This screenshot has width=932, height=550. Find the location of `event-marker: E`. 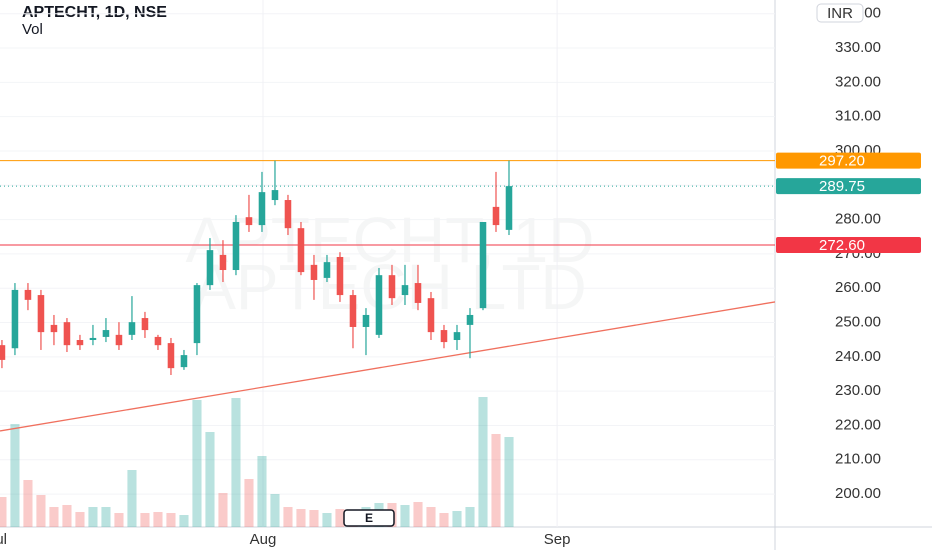

event-marker: E is located at coordinates (369, 518).